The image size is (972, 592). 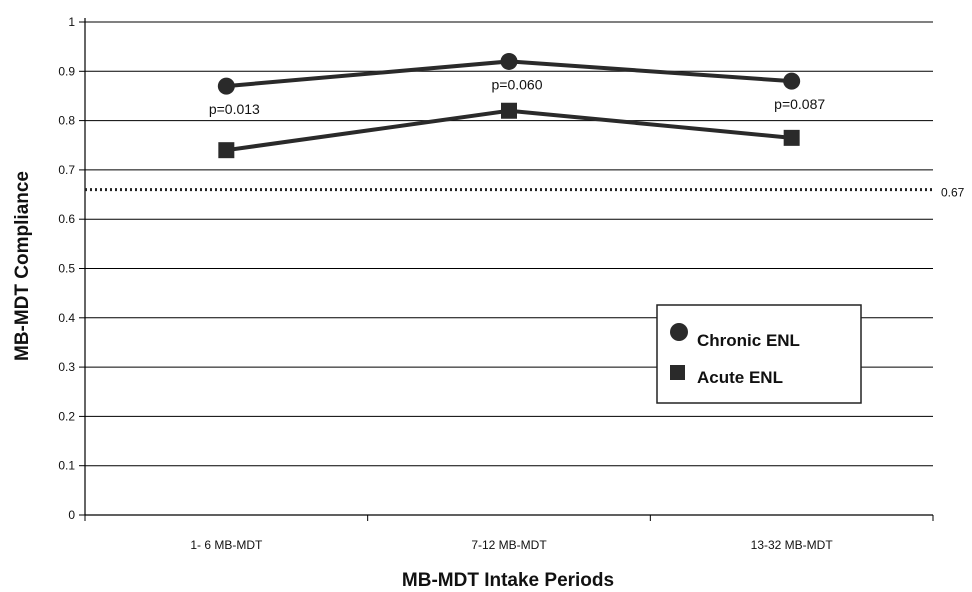 What do you see at coordinates (508, 580) in the screenshot?
I see `x-axis-title: MB-MDT Intake Periods` at bounding box center [508, 580].